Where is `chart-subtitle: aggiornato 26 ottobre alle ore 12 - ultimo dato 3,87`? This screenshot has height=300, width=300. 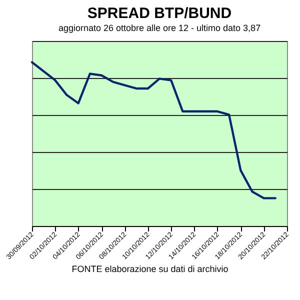
chart-subtitle: aggiornato 26 ottobre alle ore 12 - ultimo dato 3,87 is located at coordinates (159, 28).